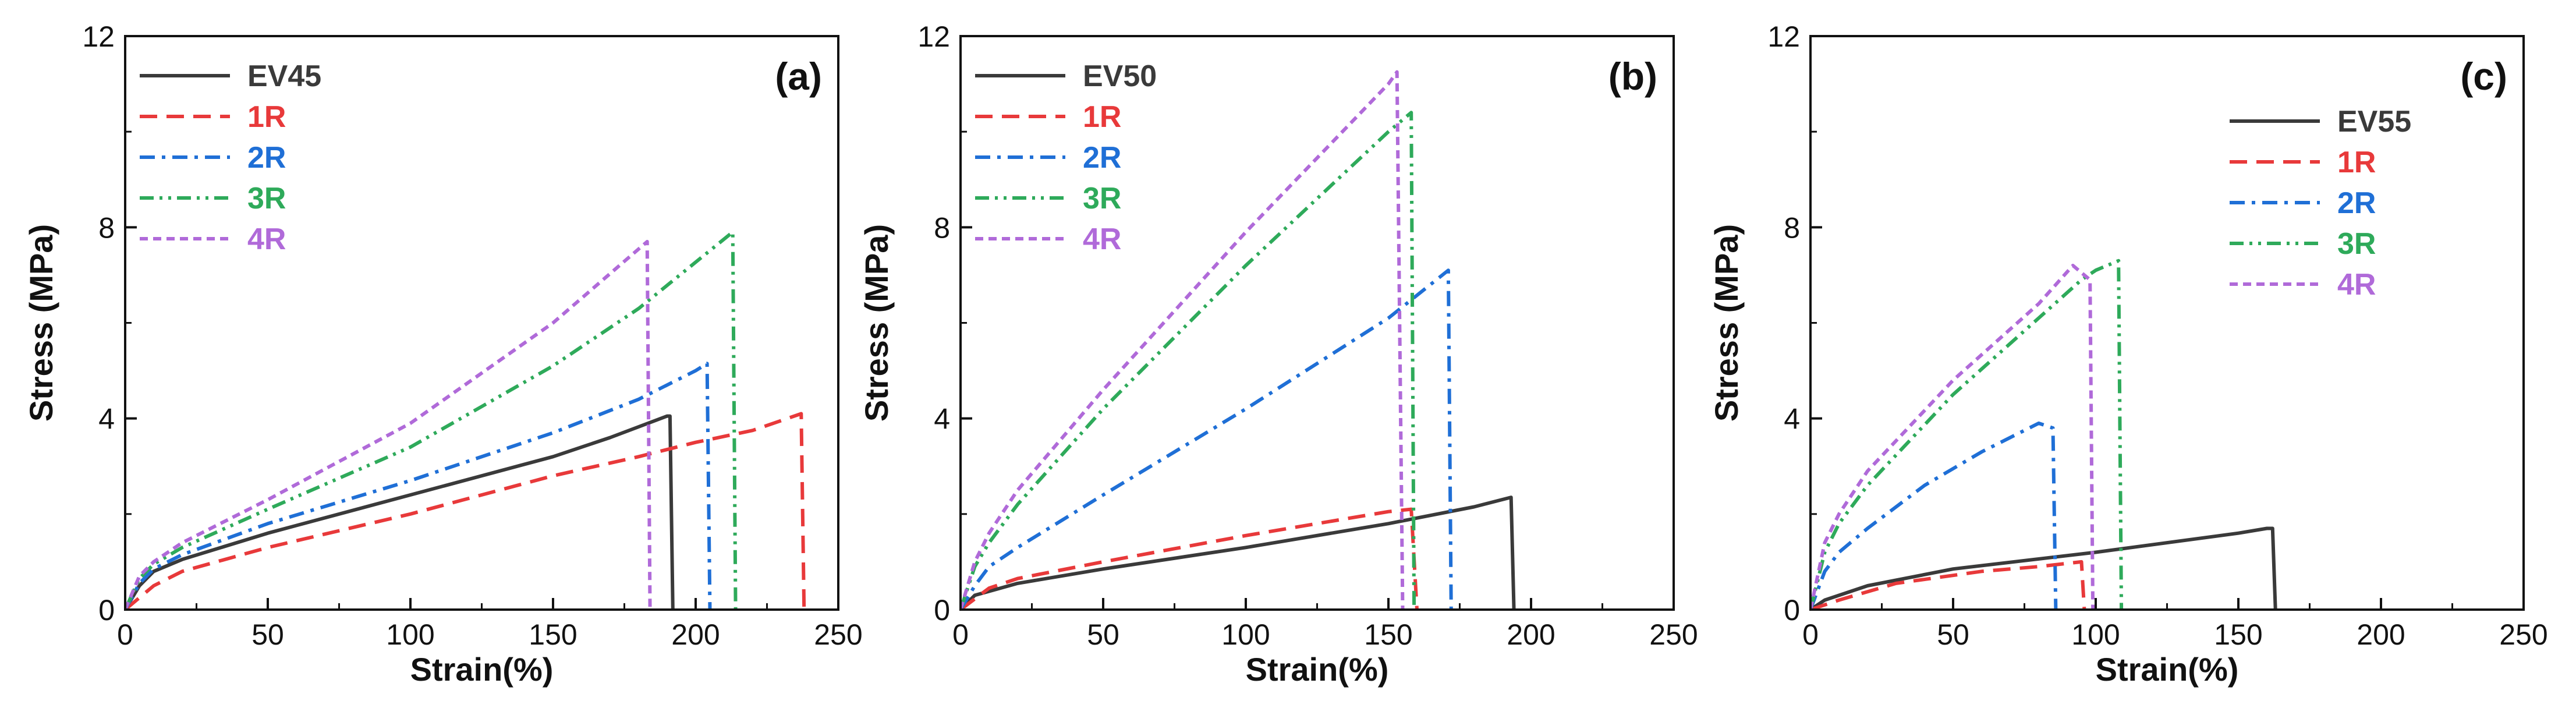 The width and height of the screenshot is (2576, 722). What do you see at coordinates (2483, 76) in the screenshot?
I see `panel-label: (c)` at bounding box center [2483, 76].